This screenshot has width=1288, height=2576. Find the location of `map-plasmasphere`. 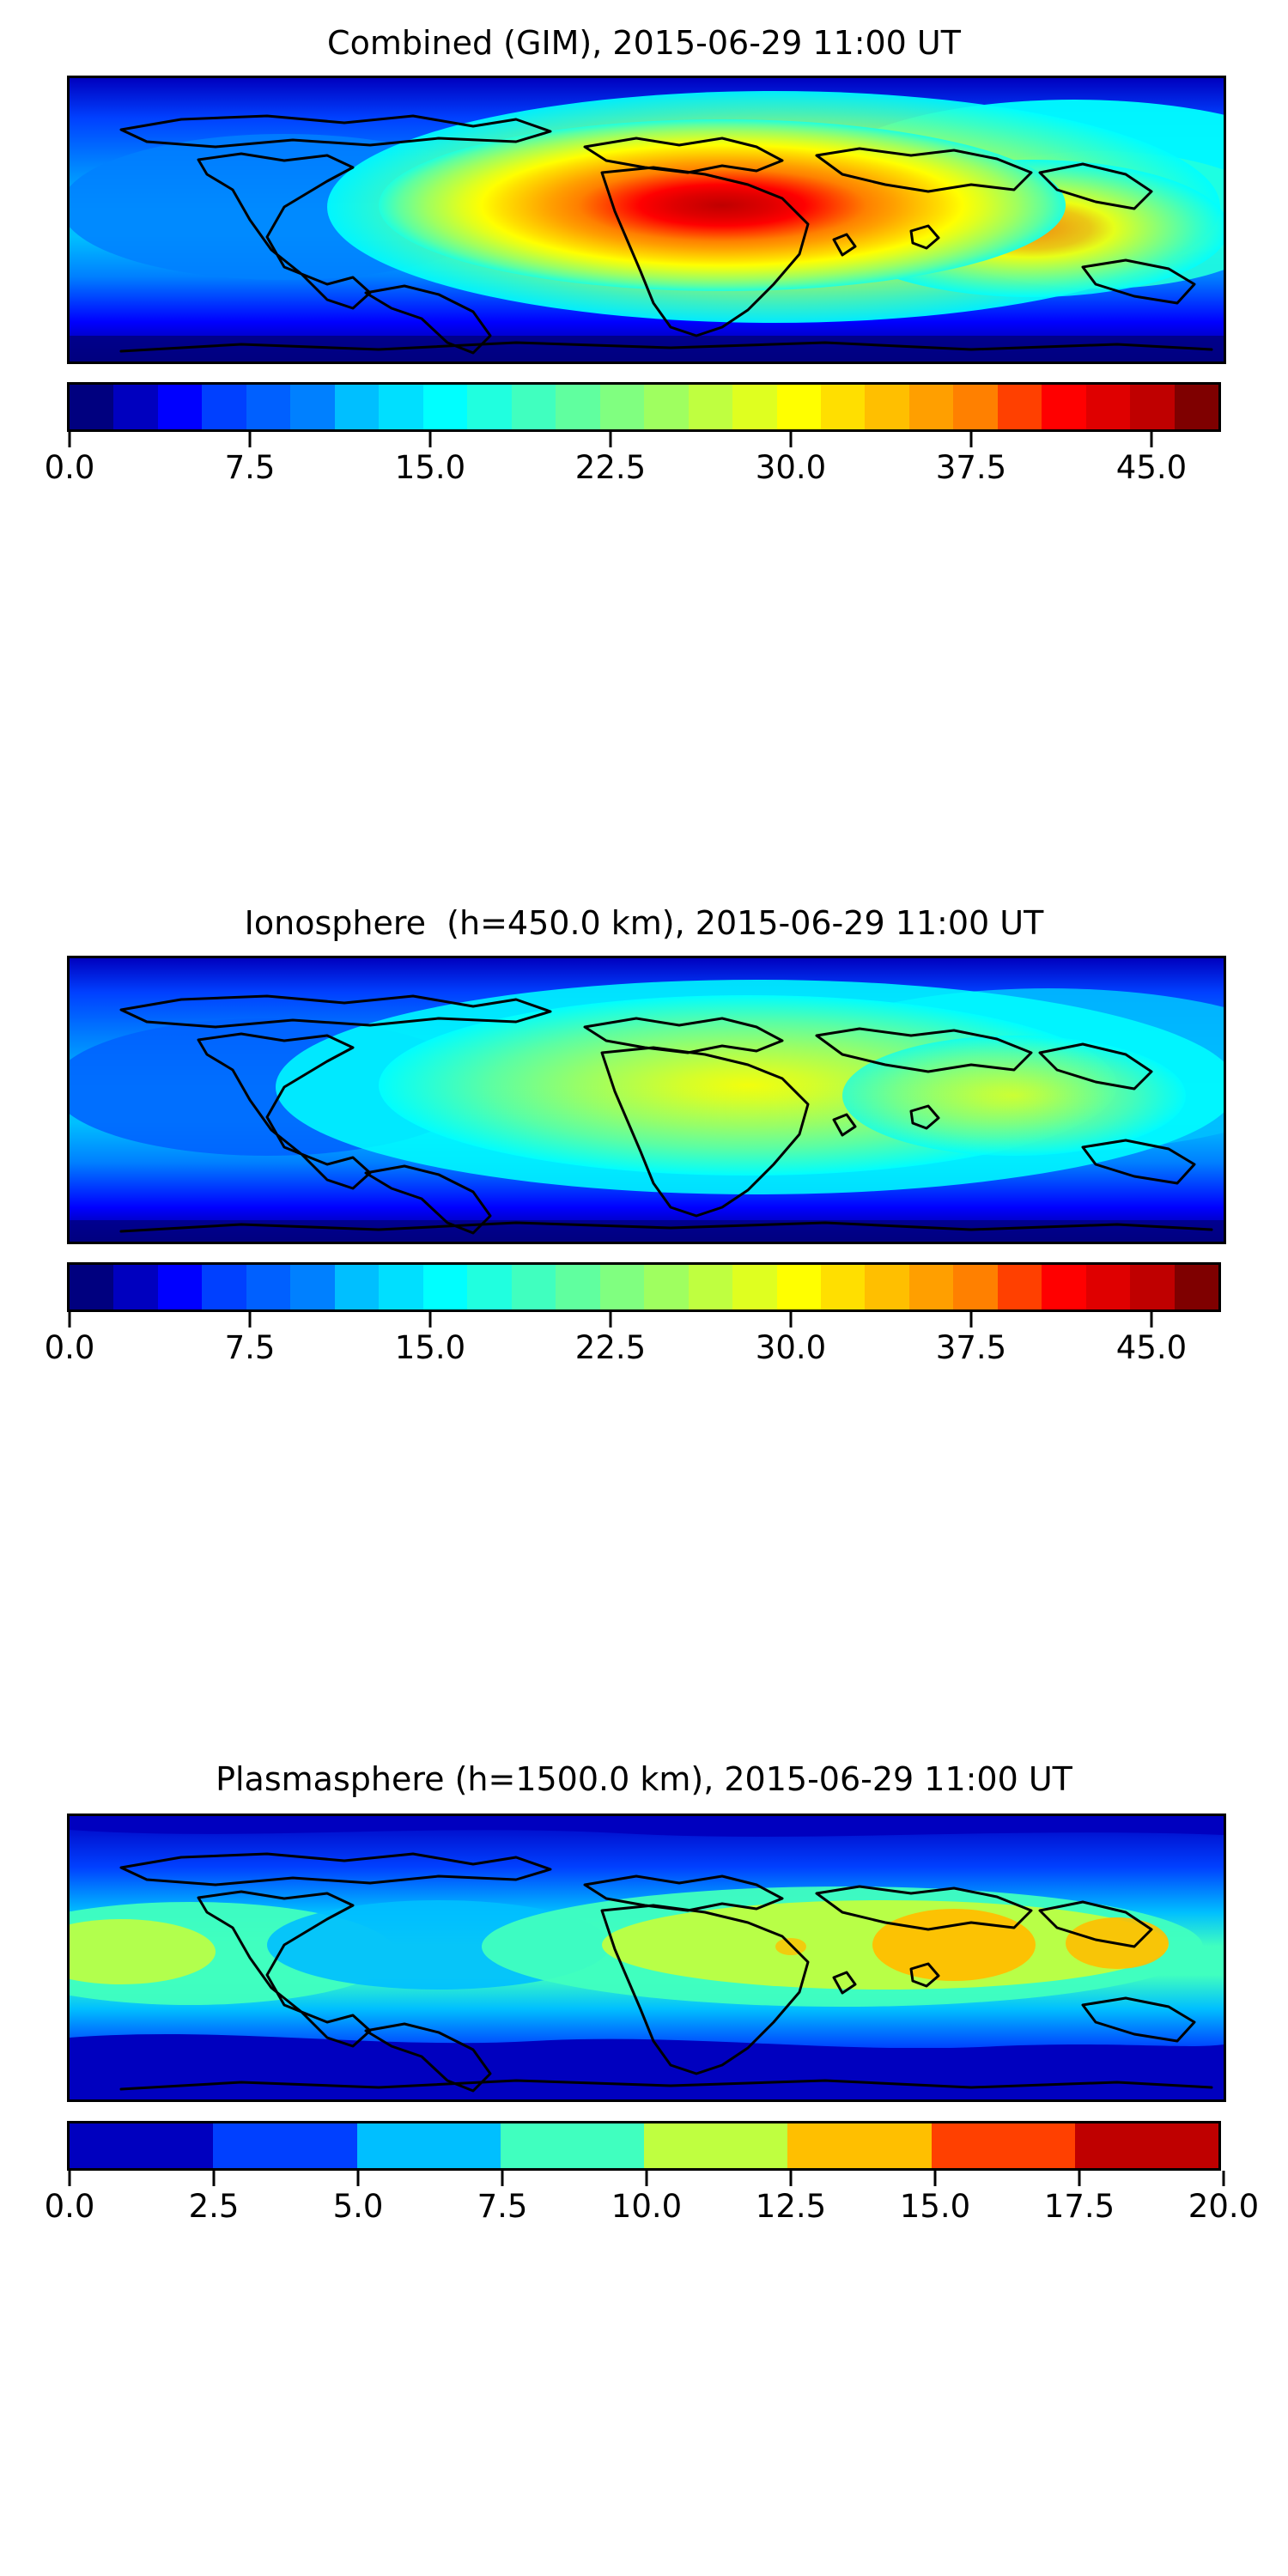

map-plasmasphere is located at coordinates (647, 1958).